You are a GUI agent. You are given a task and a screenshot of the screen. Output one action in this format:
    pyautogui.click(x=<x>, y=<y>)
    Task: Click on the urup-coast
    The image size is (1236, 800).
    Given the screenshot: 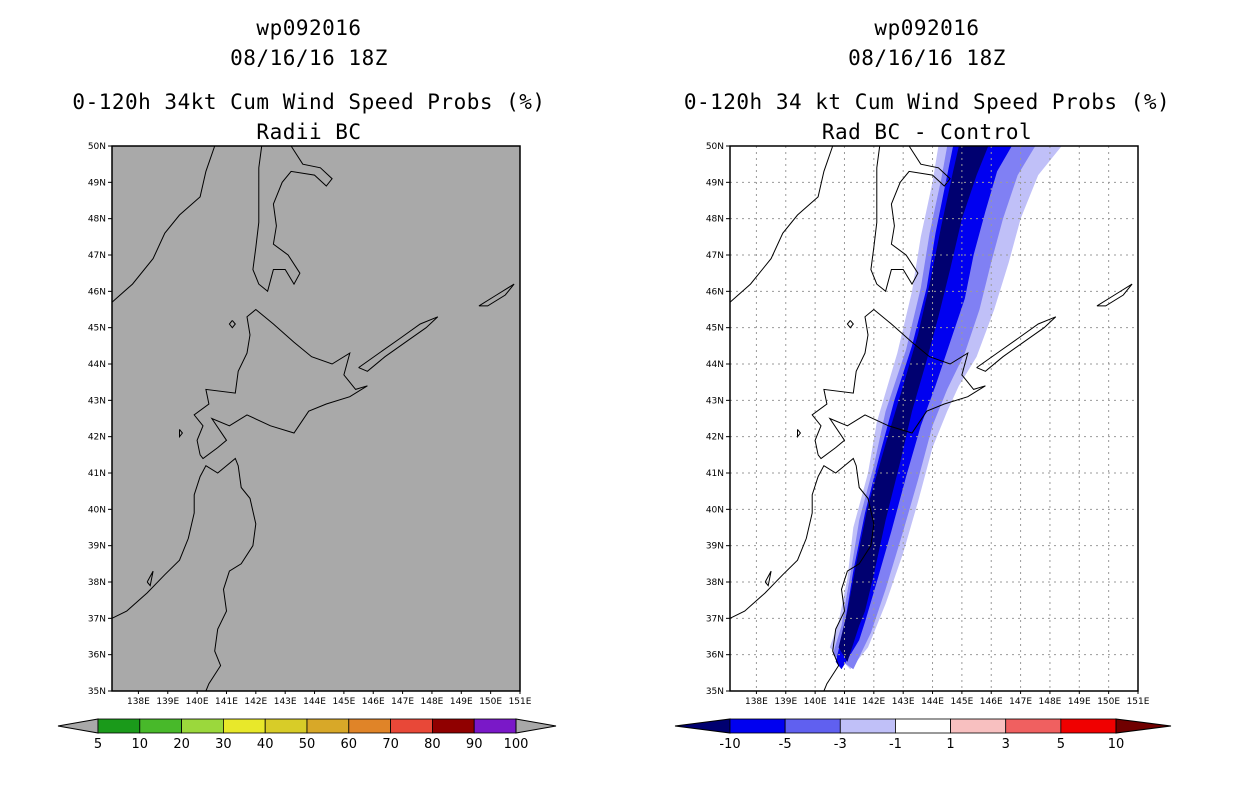 What is the action you would take?
    pyautogui.click(x=1114, y=295)
    